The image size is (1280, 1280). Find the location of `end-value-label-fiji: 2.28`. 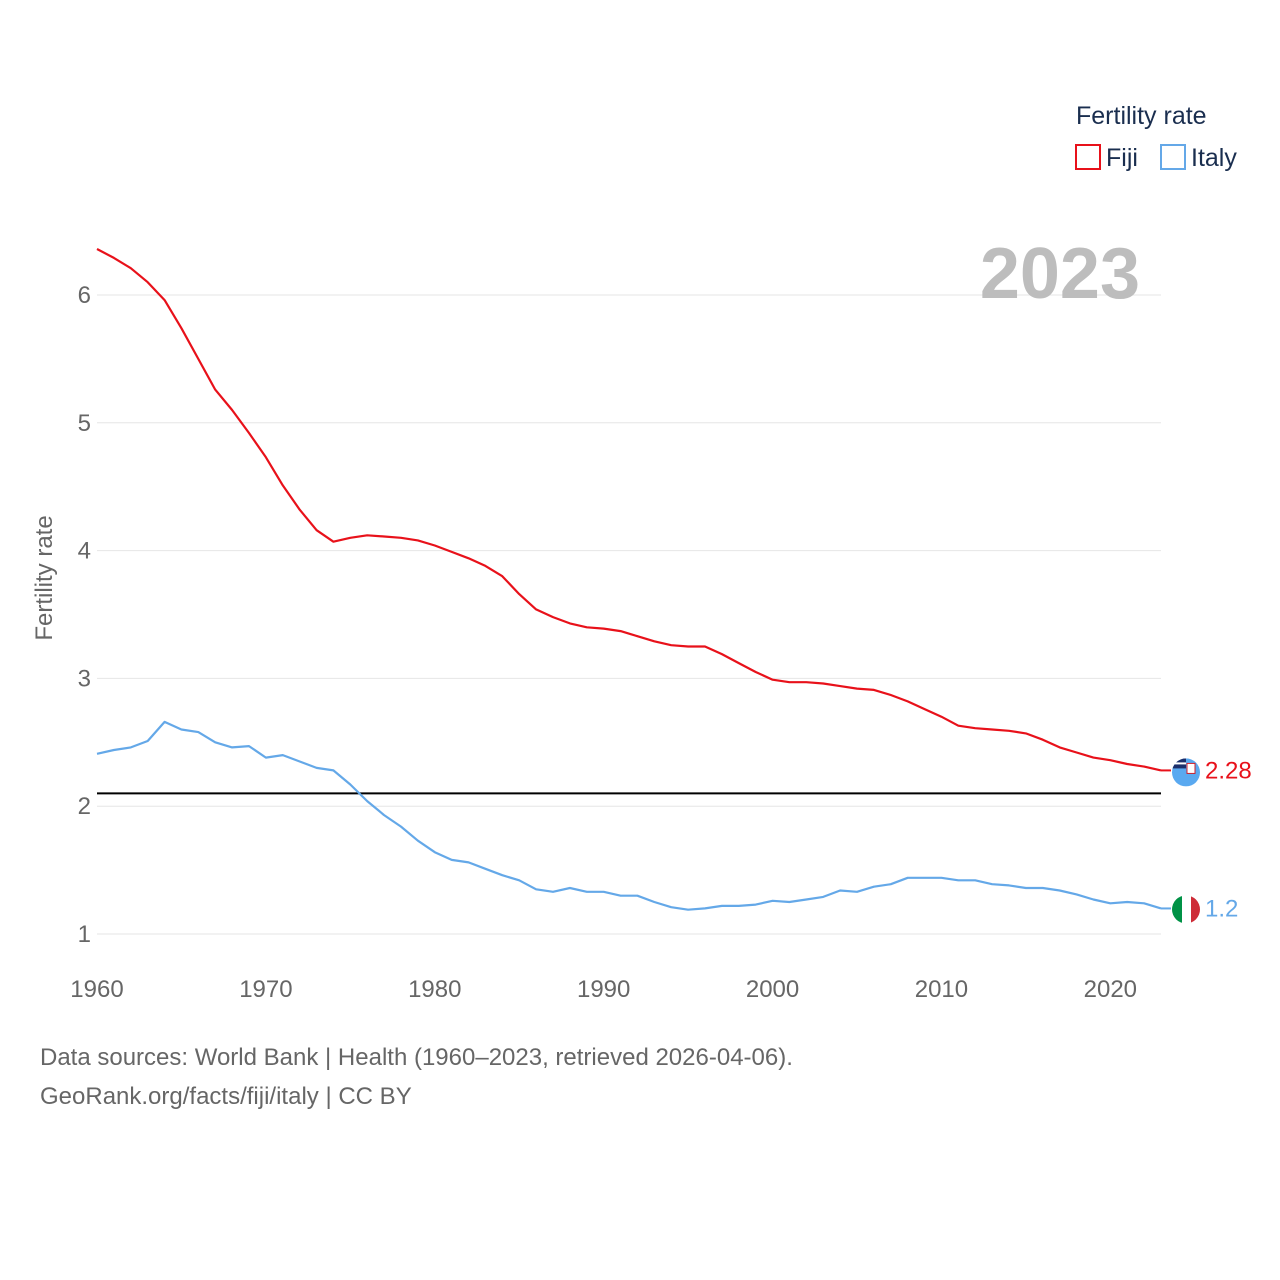

end-value-label-fiji: 2.28 is located at coordinates (1228, 770).